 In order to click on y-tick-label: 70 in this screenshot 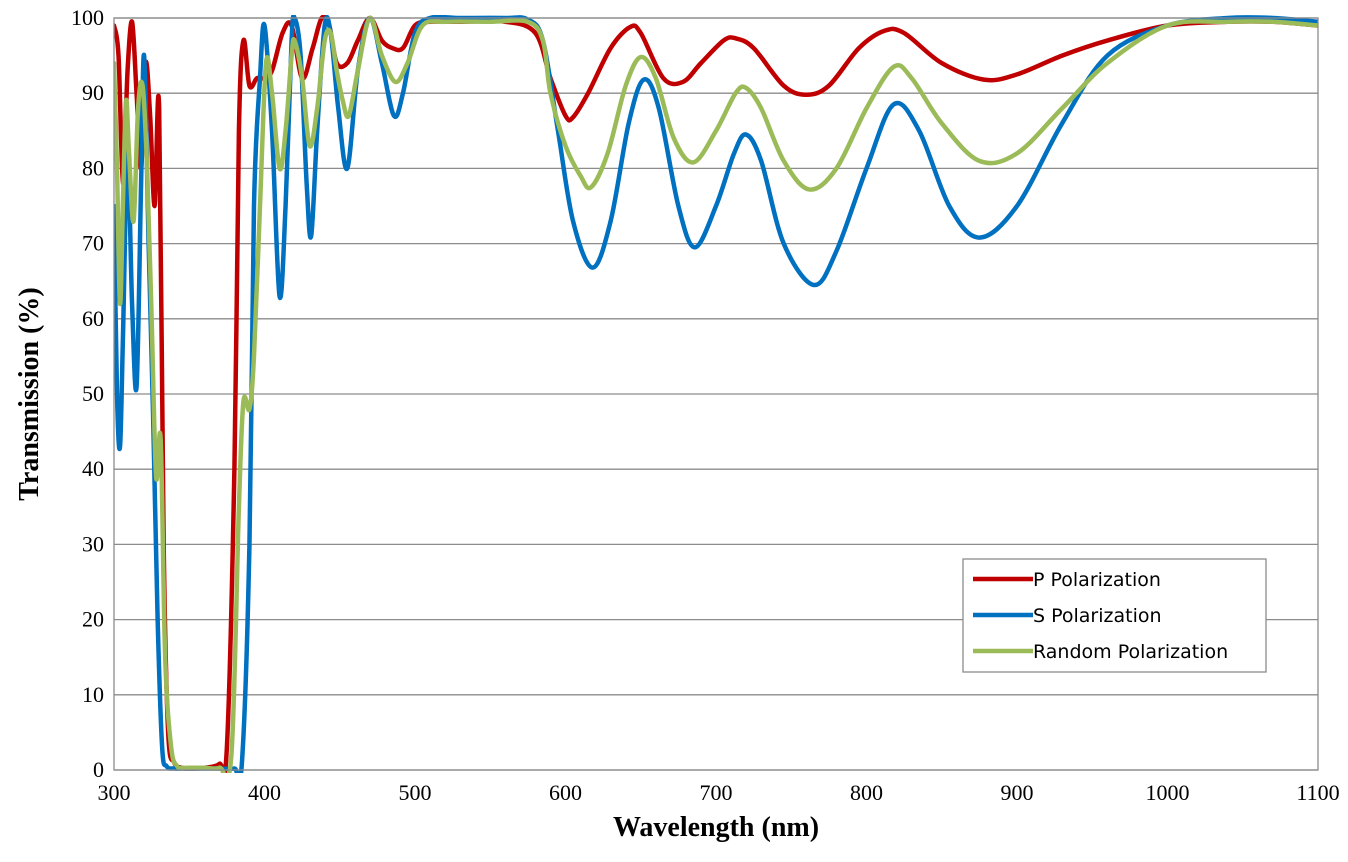, I will do `click(93, 243)`.